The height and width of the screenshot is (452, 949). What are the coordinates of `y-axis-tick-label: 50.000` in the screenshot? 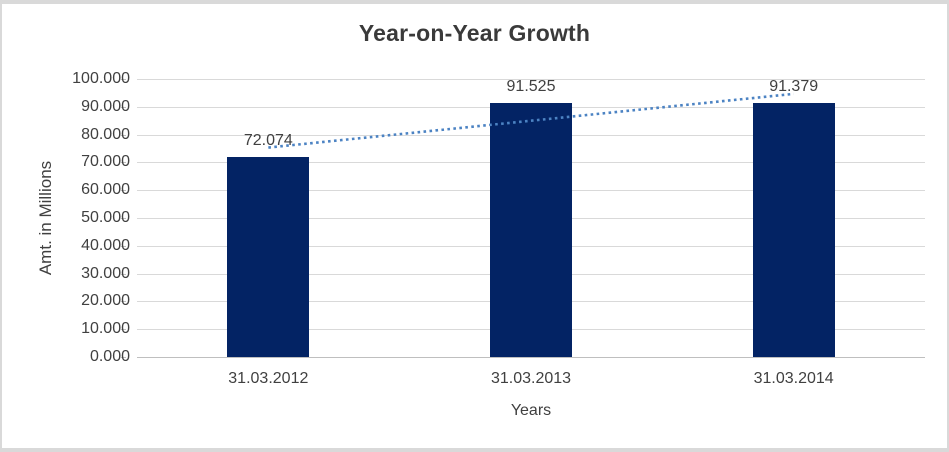 It's located at (105, 217).